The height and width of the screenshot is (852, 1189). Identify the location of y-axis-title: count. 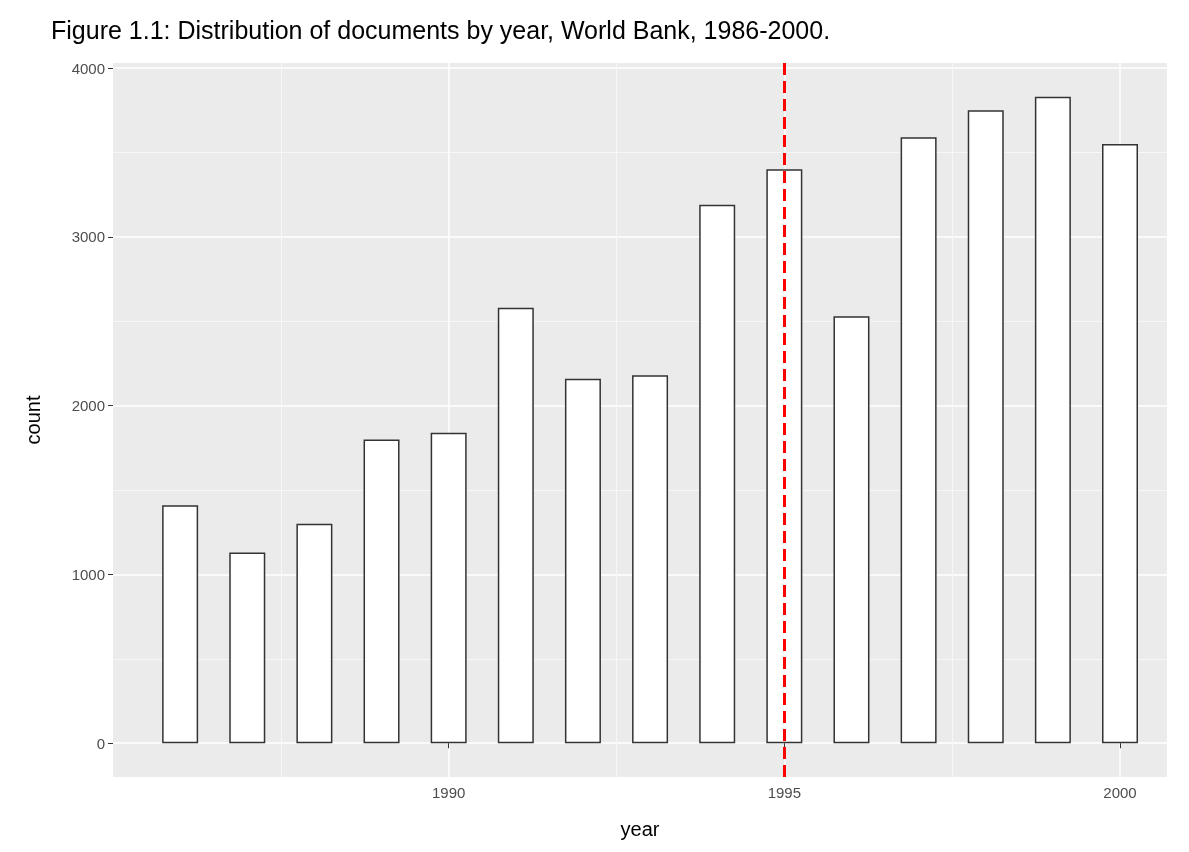
(33, 420).